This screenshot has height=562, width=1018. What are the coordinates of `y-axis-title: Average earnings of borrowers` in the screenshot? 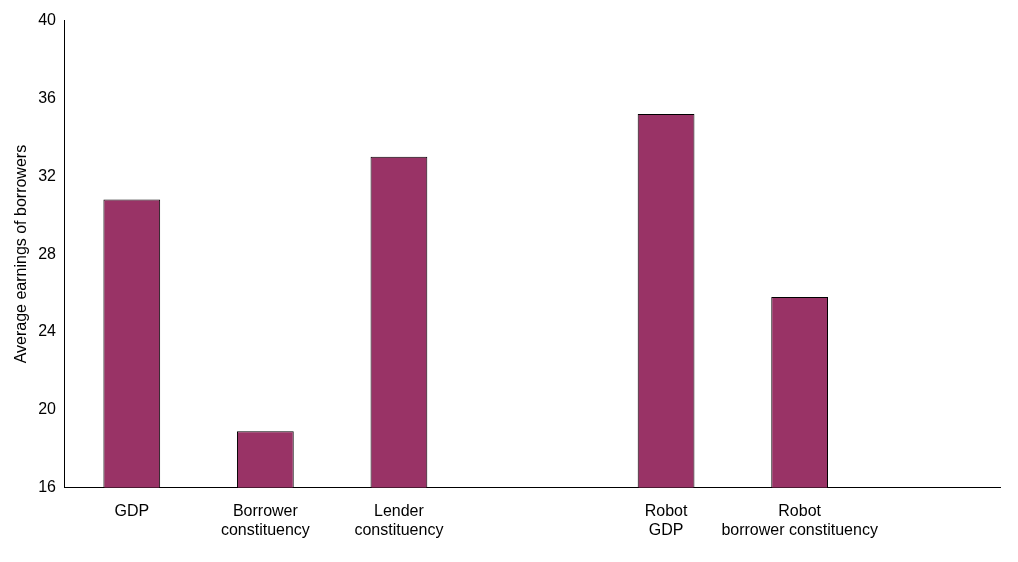 It's located at (21, 254).